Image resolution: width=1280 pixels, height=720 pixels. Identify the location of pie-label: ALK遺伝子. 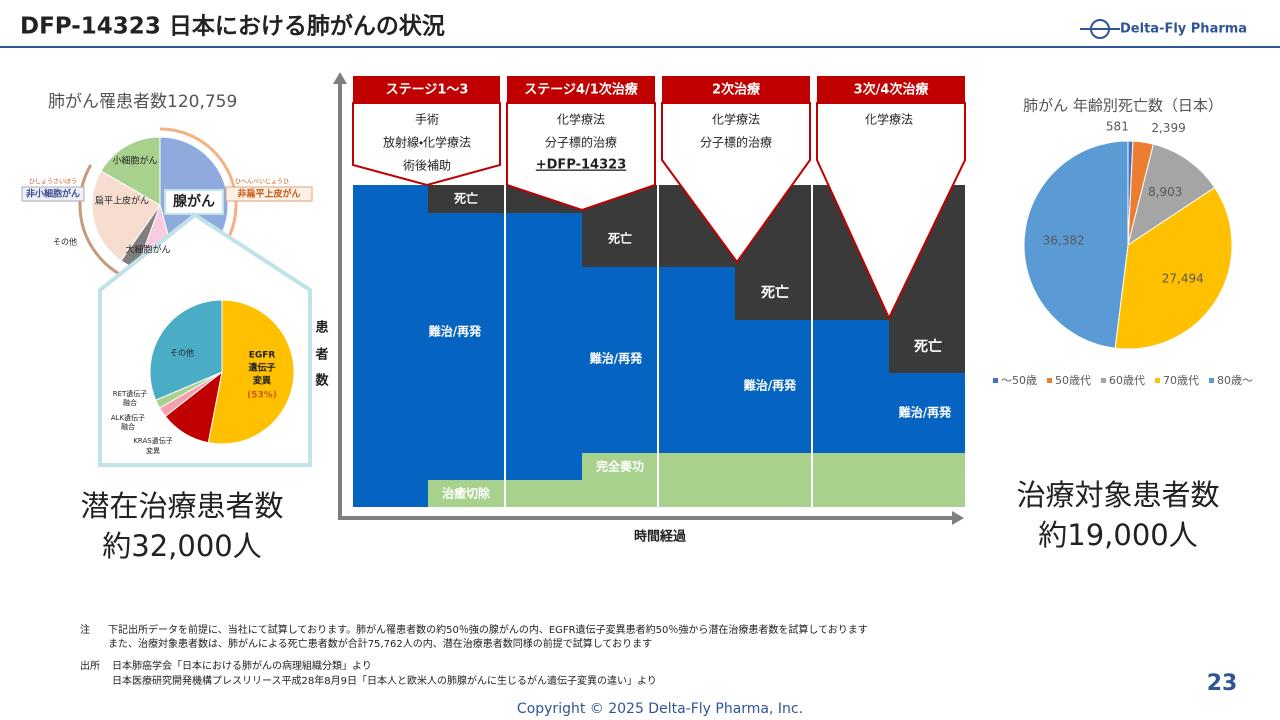
(128, 417).